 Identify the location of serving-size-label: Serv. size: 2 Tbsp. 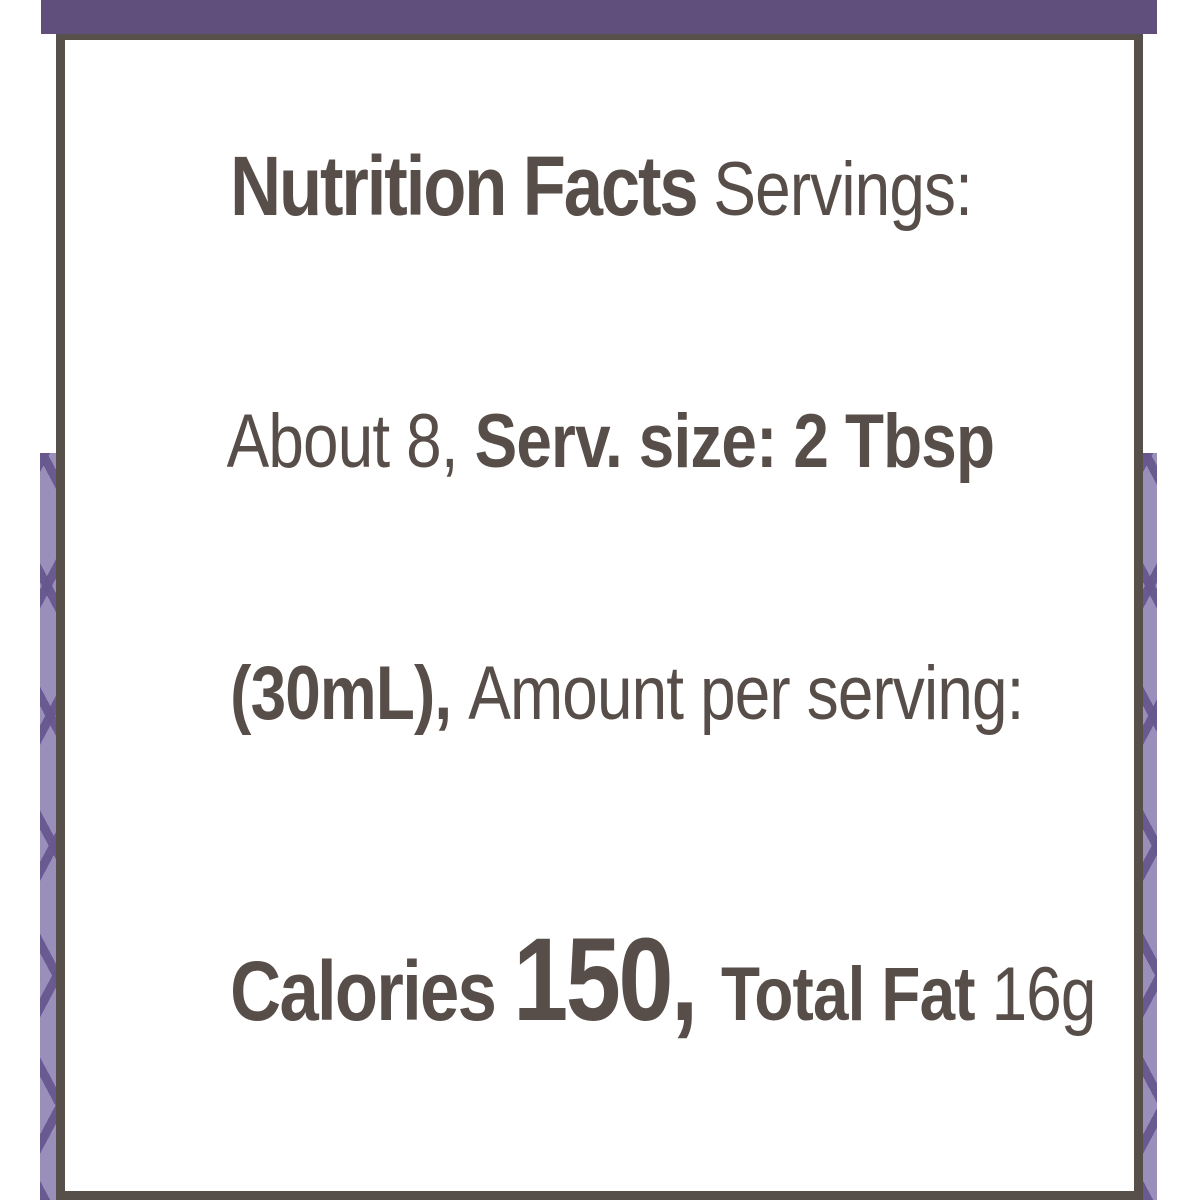
(734, 441).